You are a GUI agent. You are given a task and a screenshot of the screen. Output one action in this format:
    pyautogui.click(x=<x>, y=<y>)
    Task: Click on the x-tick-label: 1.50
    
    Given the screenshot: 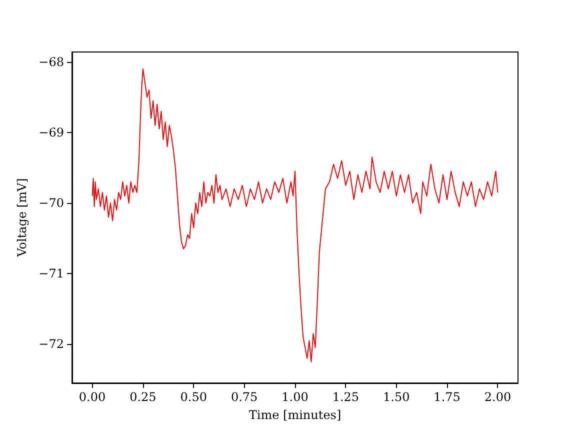 What is the action you would take?
    pyautogui.click(x=396, y=397)
    